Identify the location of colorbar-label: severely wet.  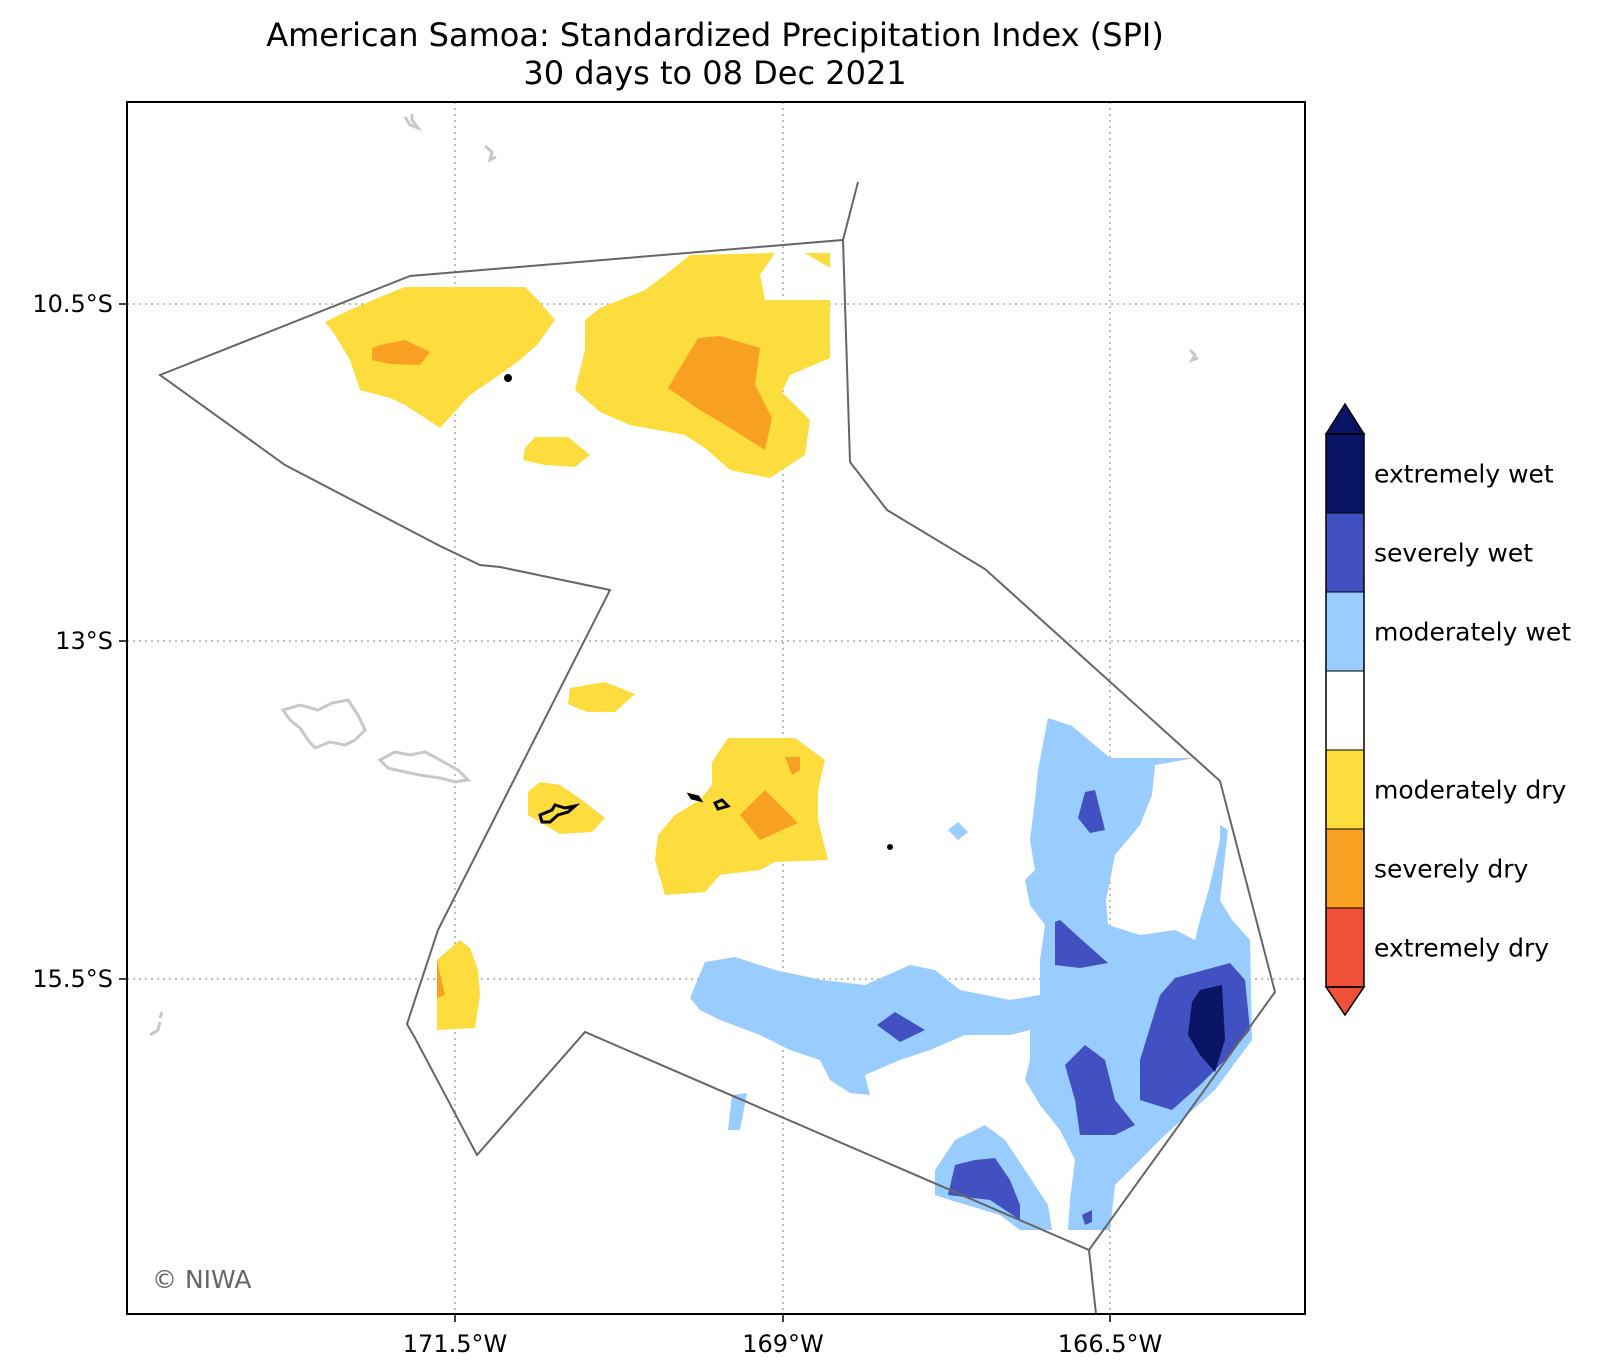
(1453, 553).